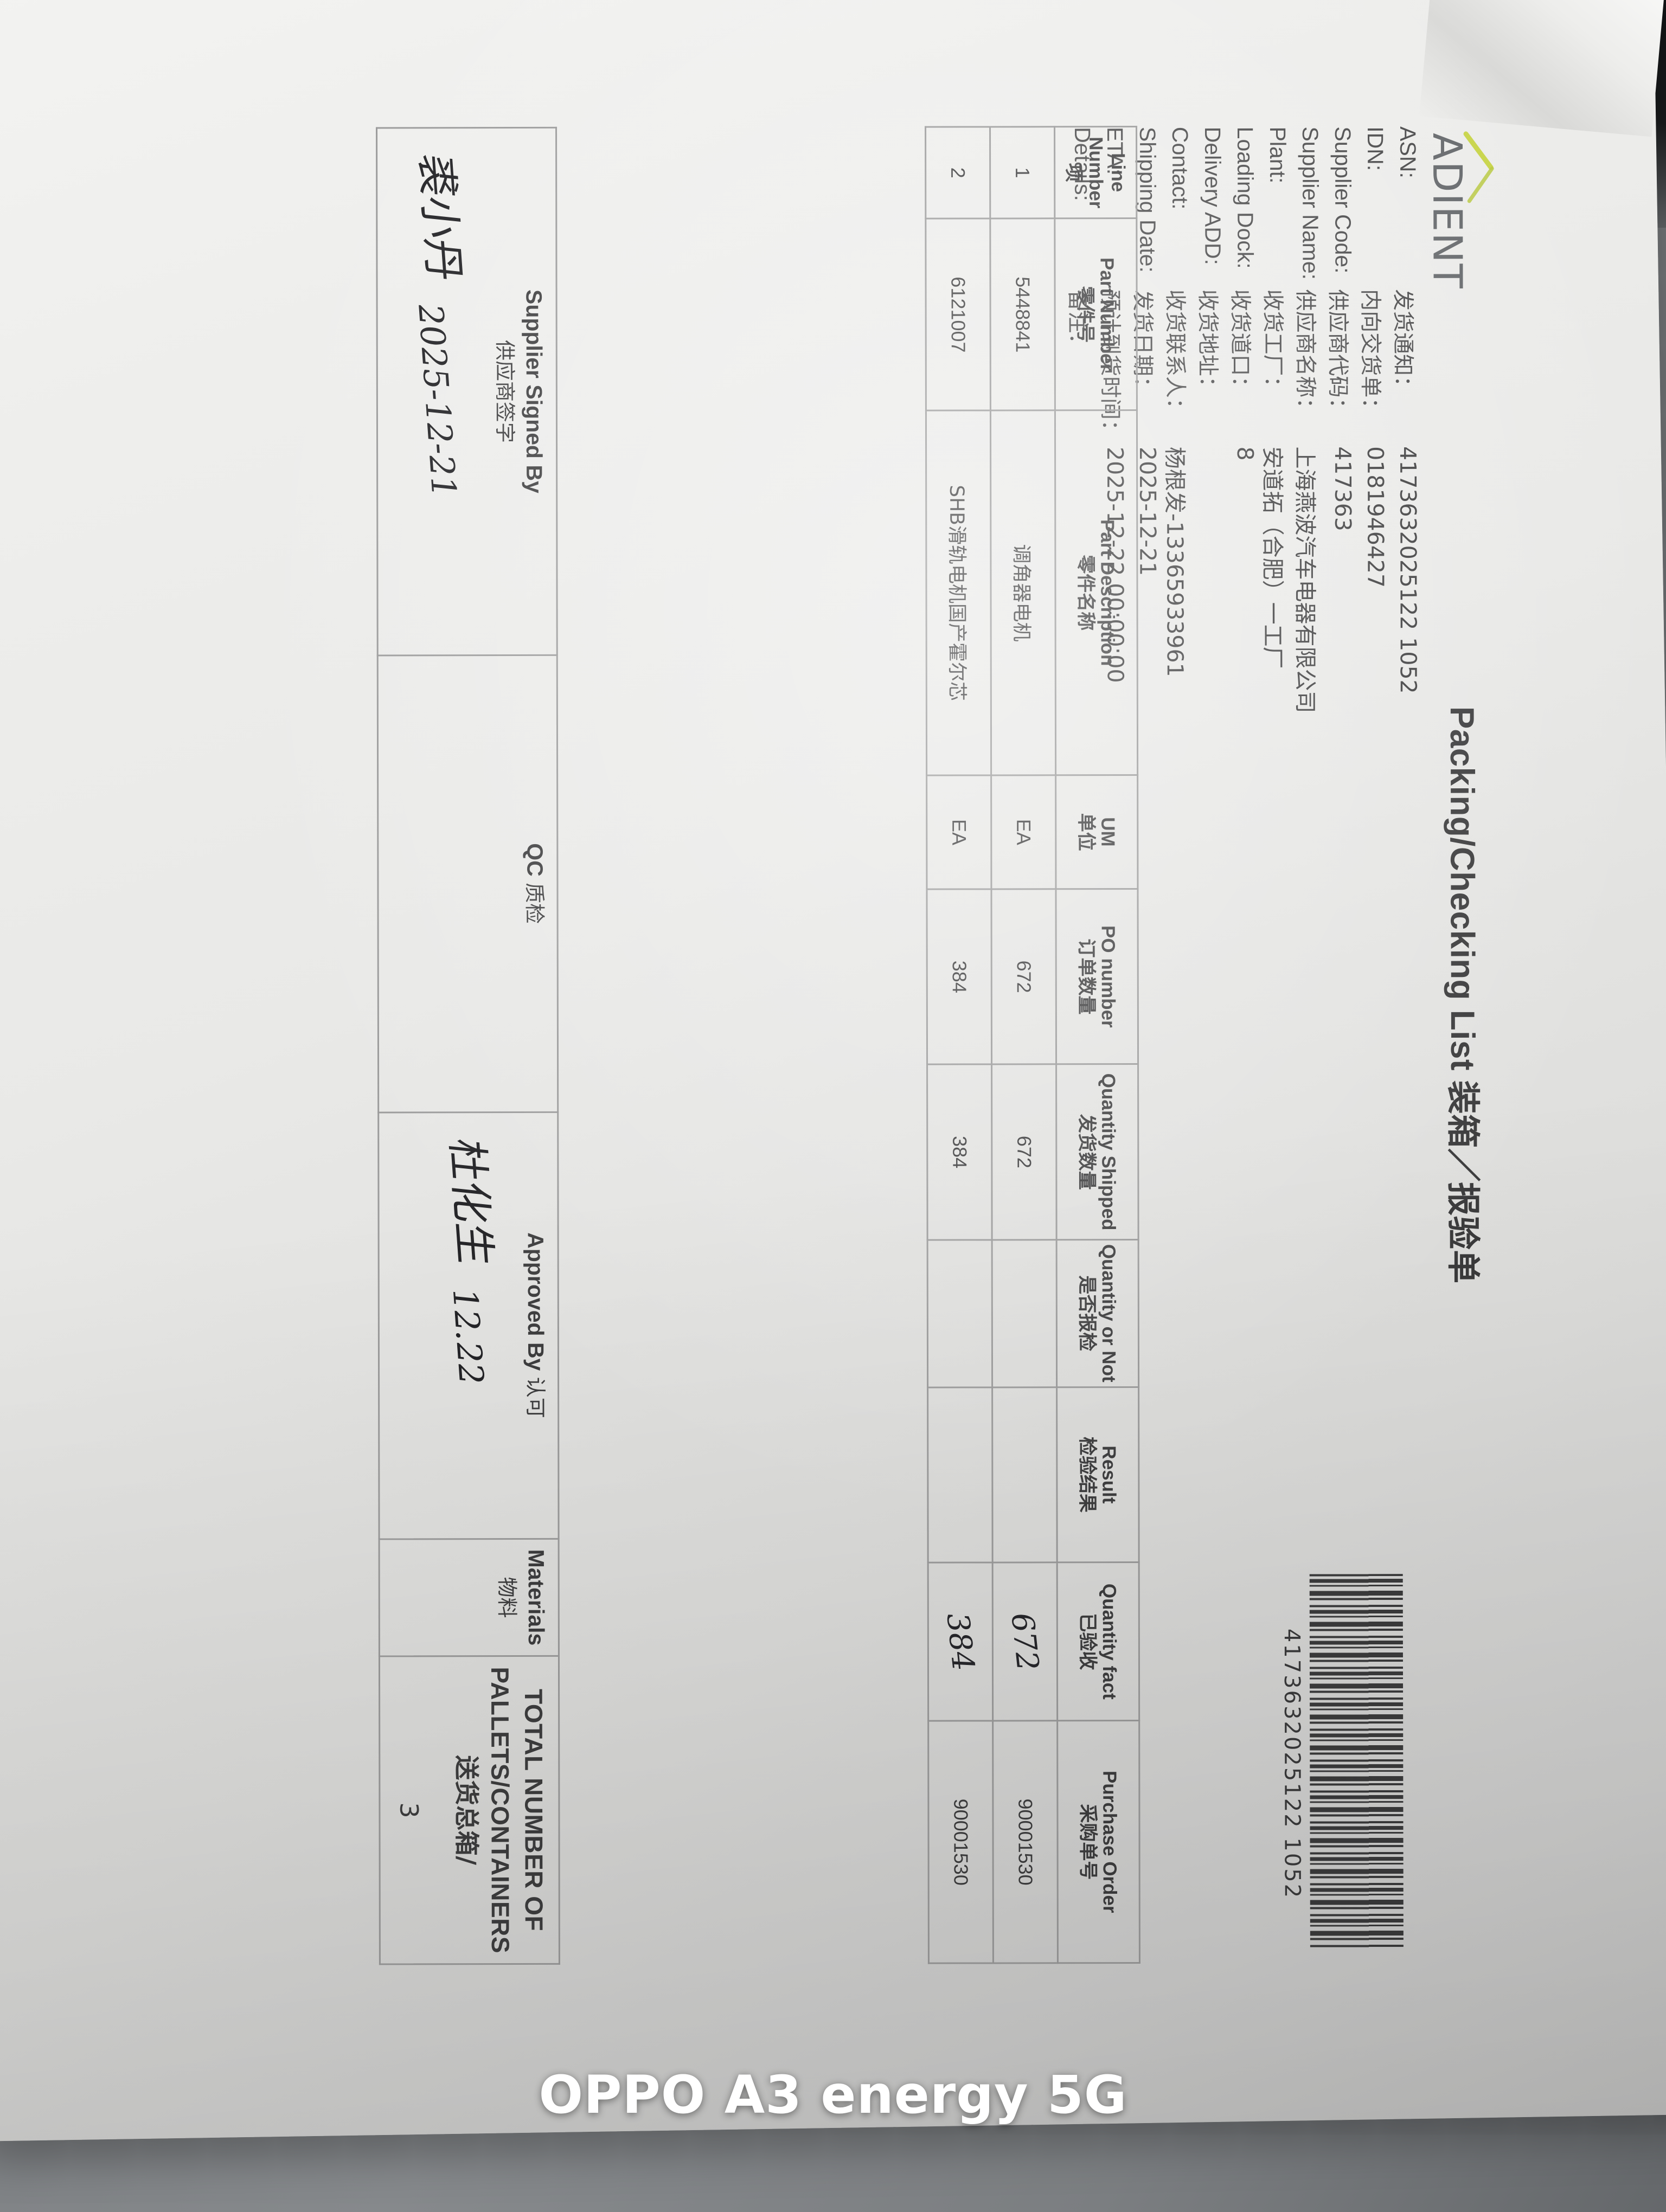  Describe the element at coordinates (960, 1152) in the screenshot. I see `cell-quantity-shipped: 384` at that location.